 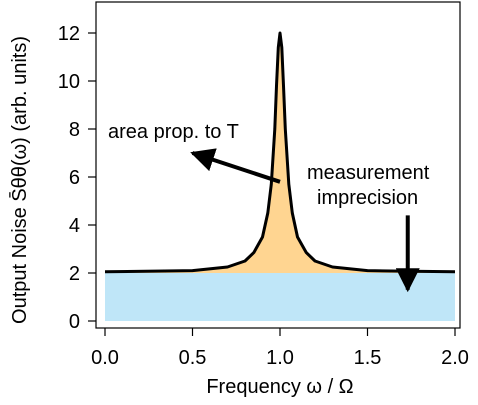 I want to click on annotation-area: area prop. to T, so click(x=194, y=152).